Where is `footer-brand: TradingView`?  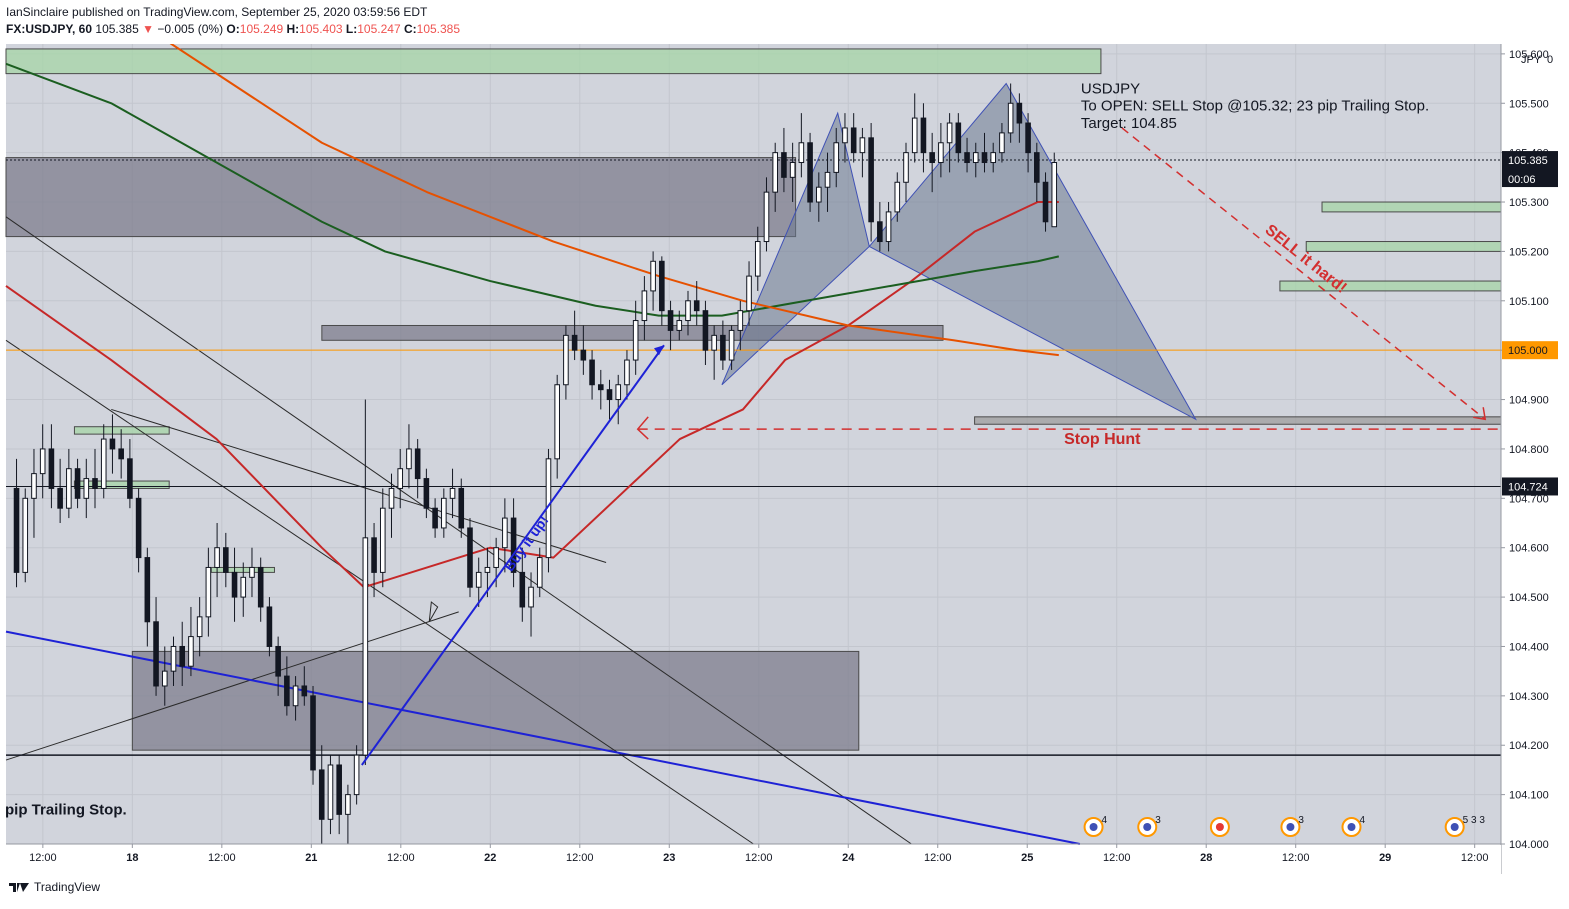 footer-brand: TradingView is located at coordinates (67, 887).